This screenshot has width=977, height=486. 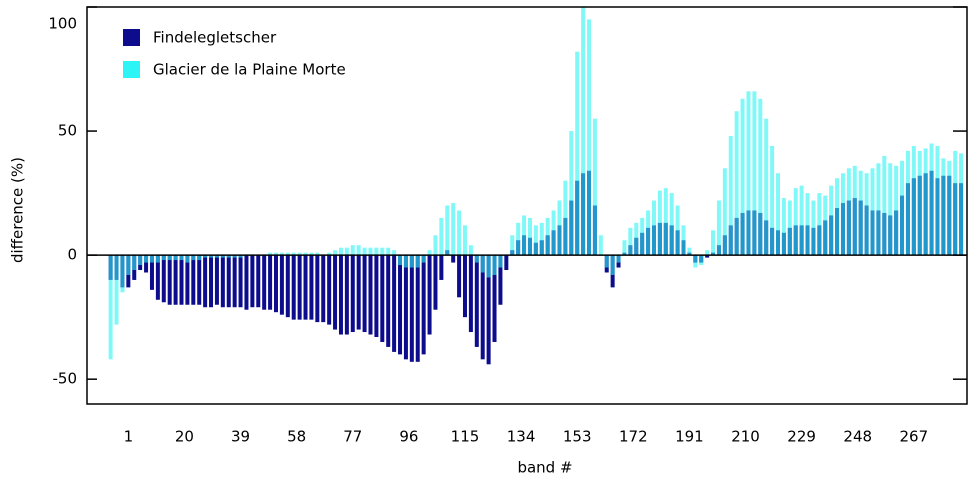 I want to click on x-tick-label: 96, so click(x=408, y=437).